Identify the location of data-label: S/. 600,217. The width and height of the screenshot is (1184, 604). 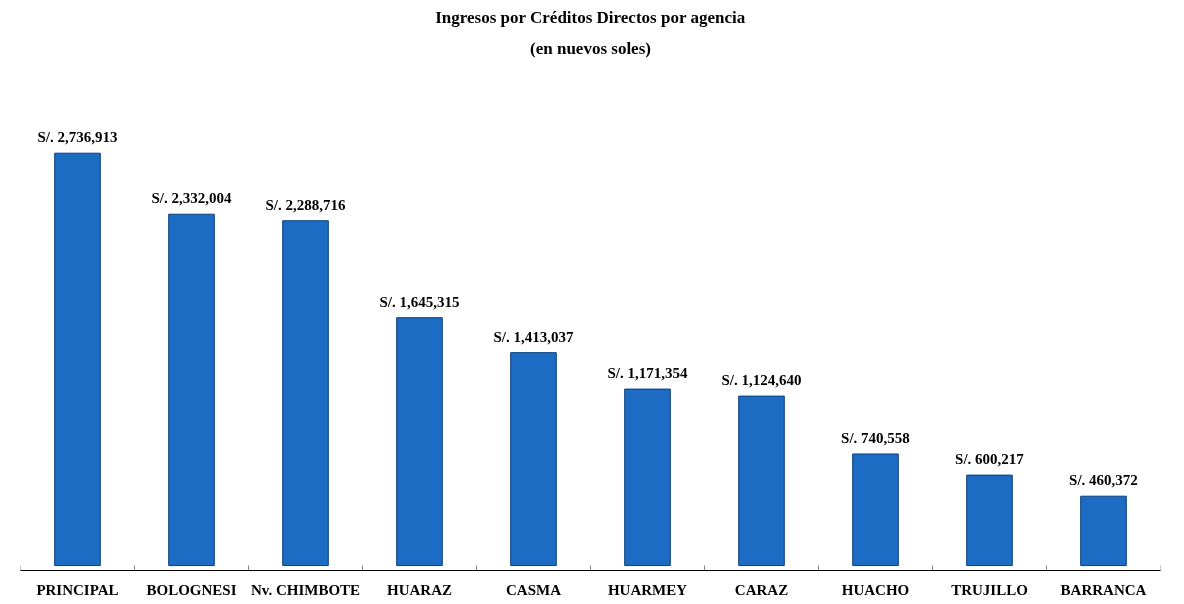
(990, 459).